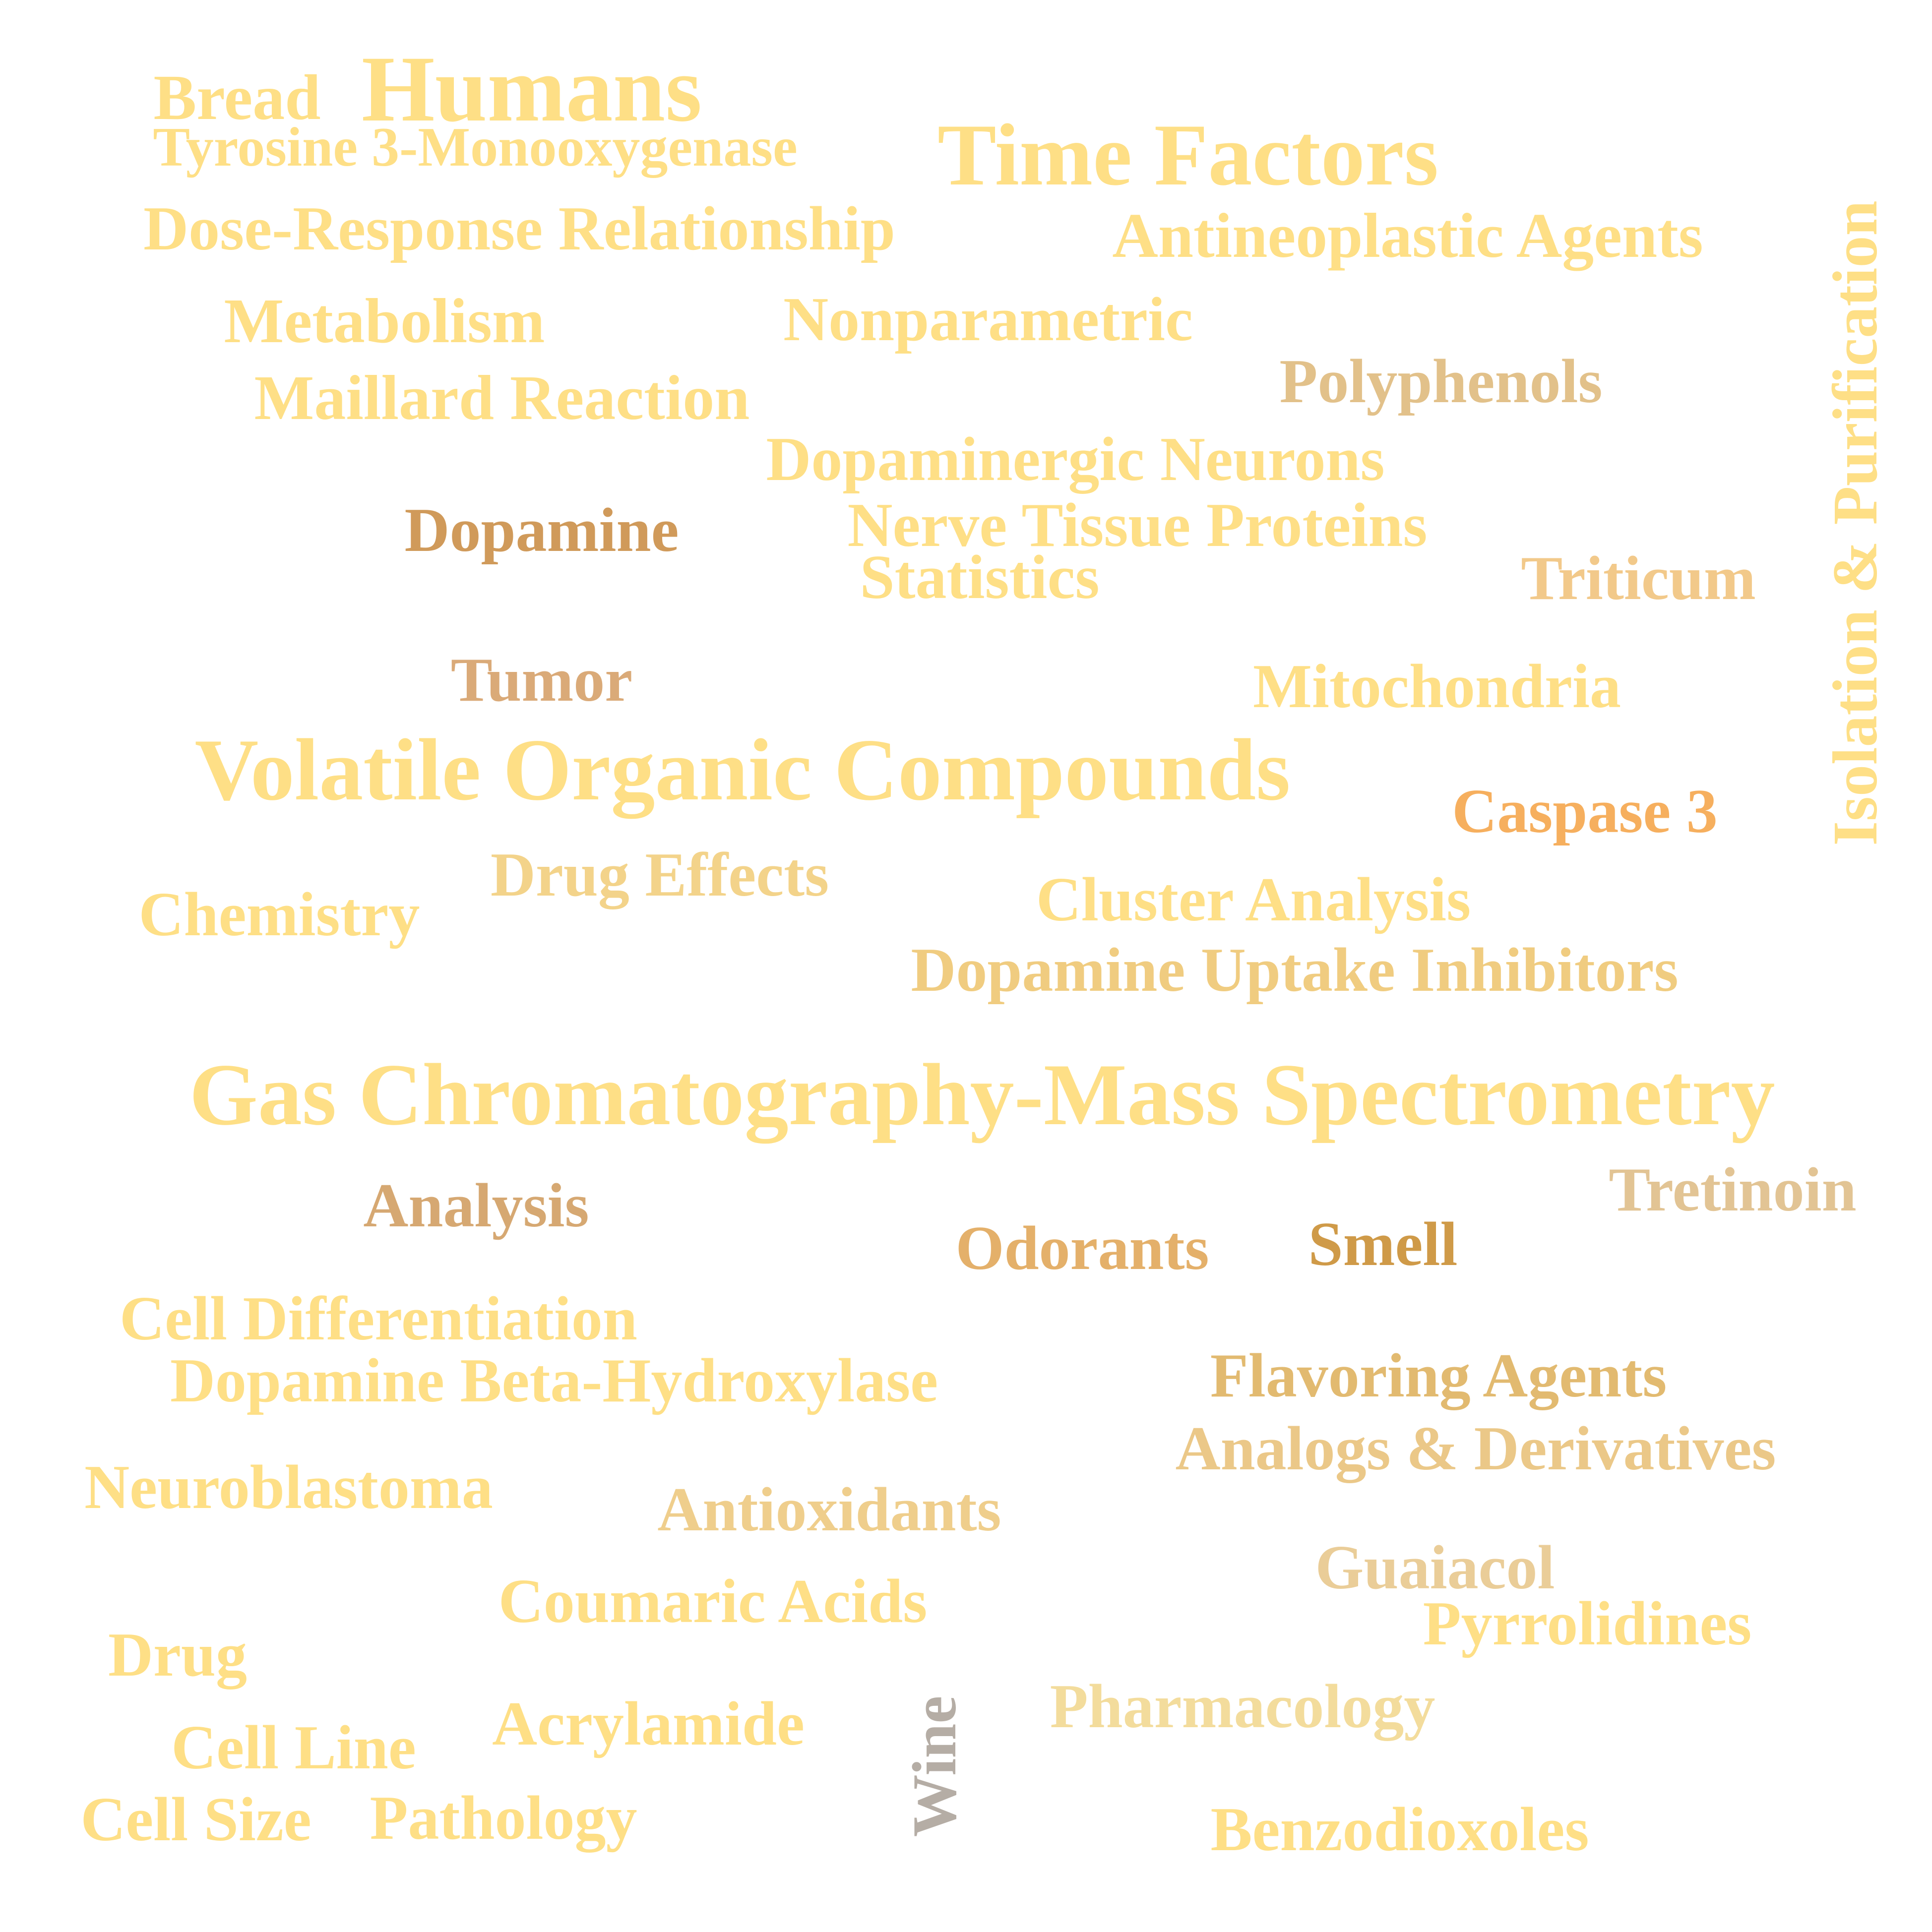  What do you see at coordinates (378, 1318) in the screenshot?
I see `word-cell-differentiation: Cell Differentiation` at bounding box center [378, 1318].